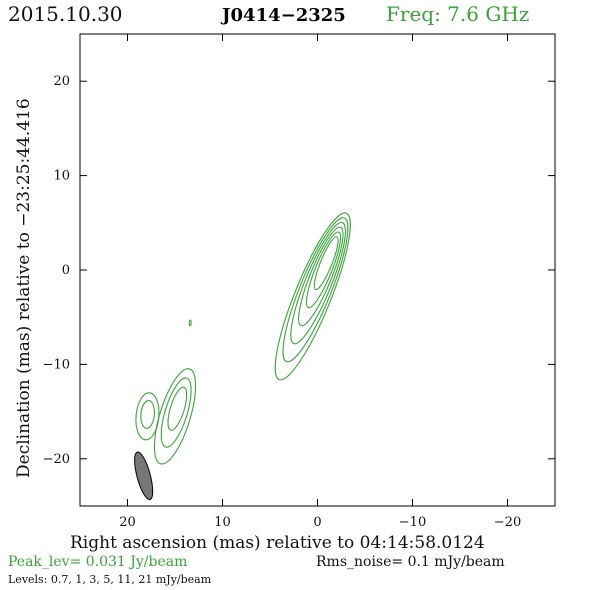 This screenshot has height=590, width=590. I want to click on observation-date: 2015.10.30, so click(65, 14).